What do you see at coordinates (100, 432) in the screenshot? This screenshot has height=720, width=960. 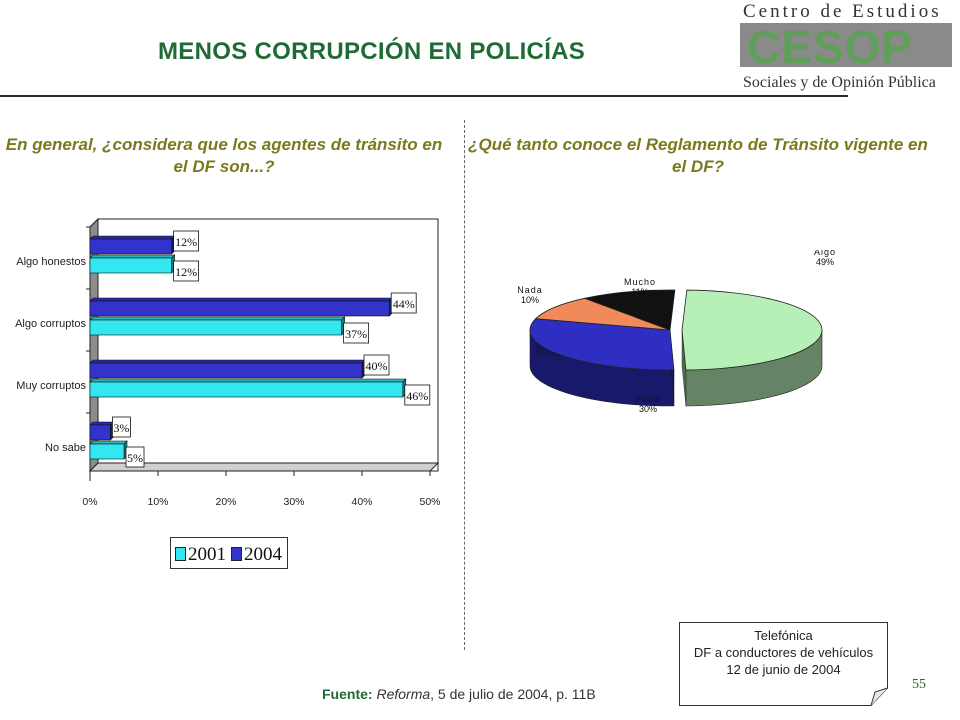 I see `bar-2004-no-sabe` at bounding box center [100, 432].